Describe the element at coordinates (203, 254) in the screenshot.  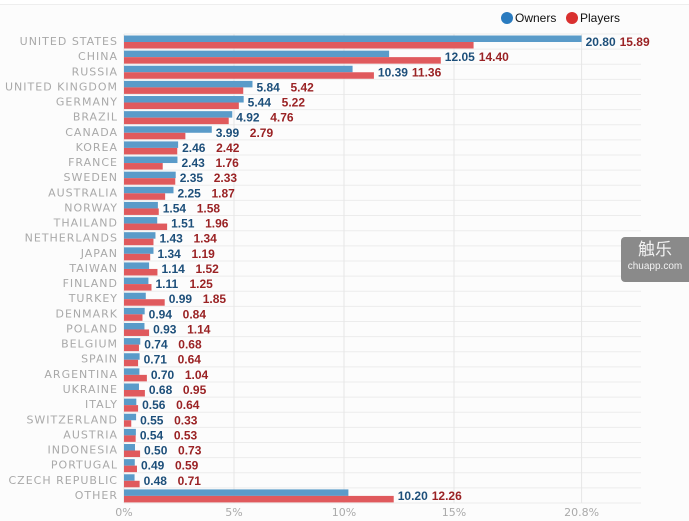
I see `data-label-players: 1.19` at that location.